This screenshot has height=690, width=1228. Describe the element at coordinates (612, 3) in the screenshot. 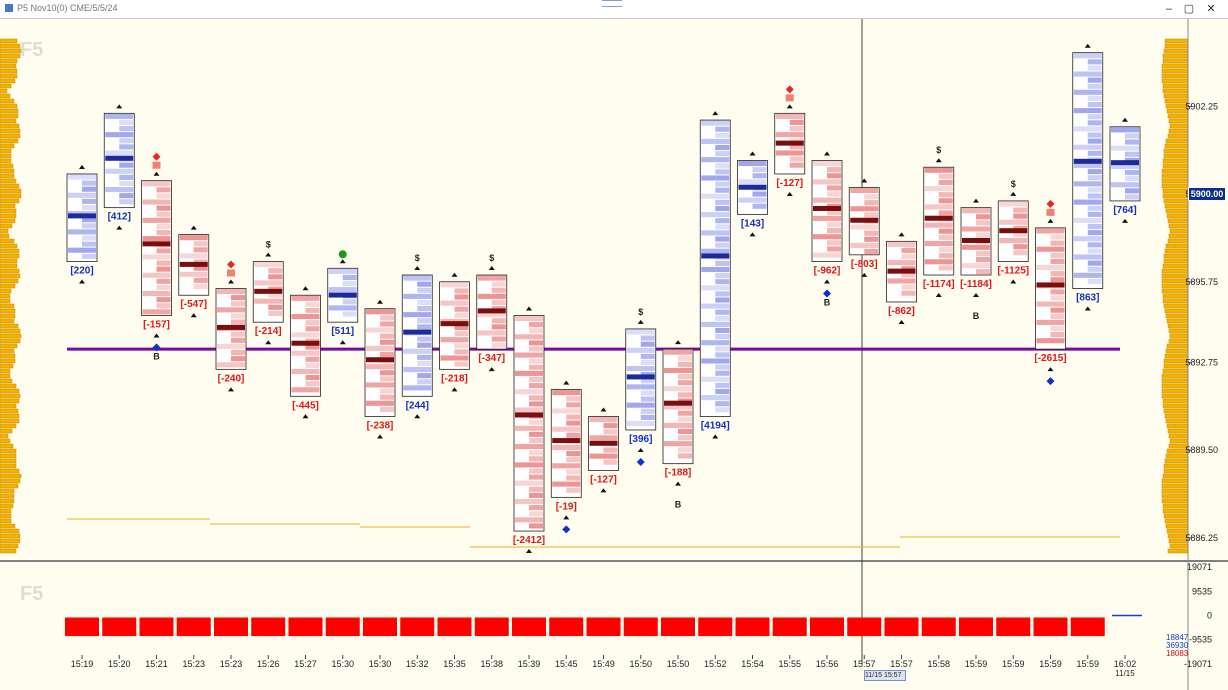

I see `drag-grip-icon` at that location.